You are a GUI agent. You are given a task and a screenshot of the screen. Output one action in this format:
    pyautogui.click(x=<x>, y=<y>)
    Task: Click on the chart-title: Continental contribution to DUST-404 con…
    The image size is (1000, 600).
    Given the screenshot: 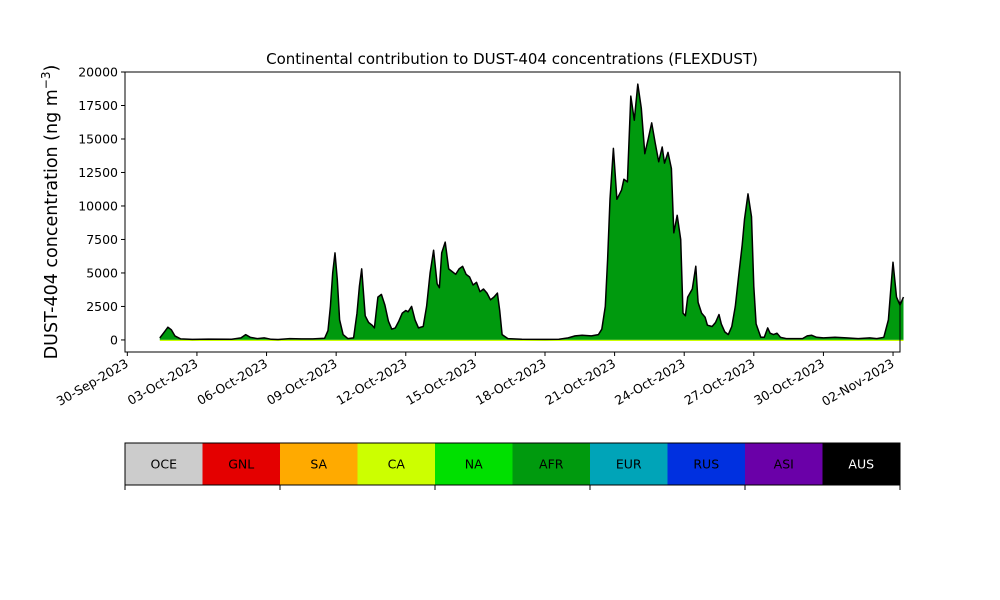 What is the action you would take?
    pyautogui.click(x=512, y=59)
    